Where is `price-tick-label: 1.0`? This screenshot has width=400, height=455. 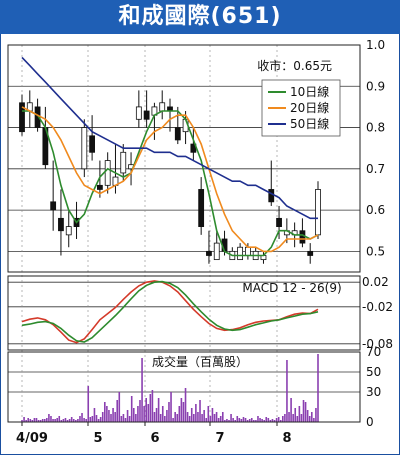 price-tick-label: 1.0 is located at coordinates (375, 45).